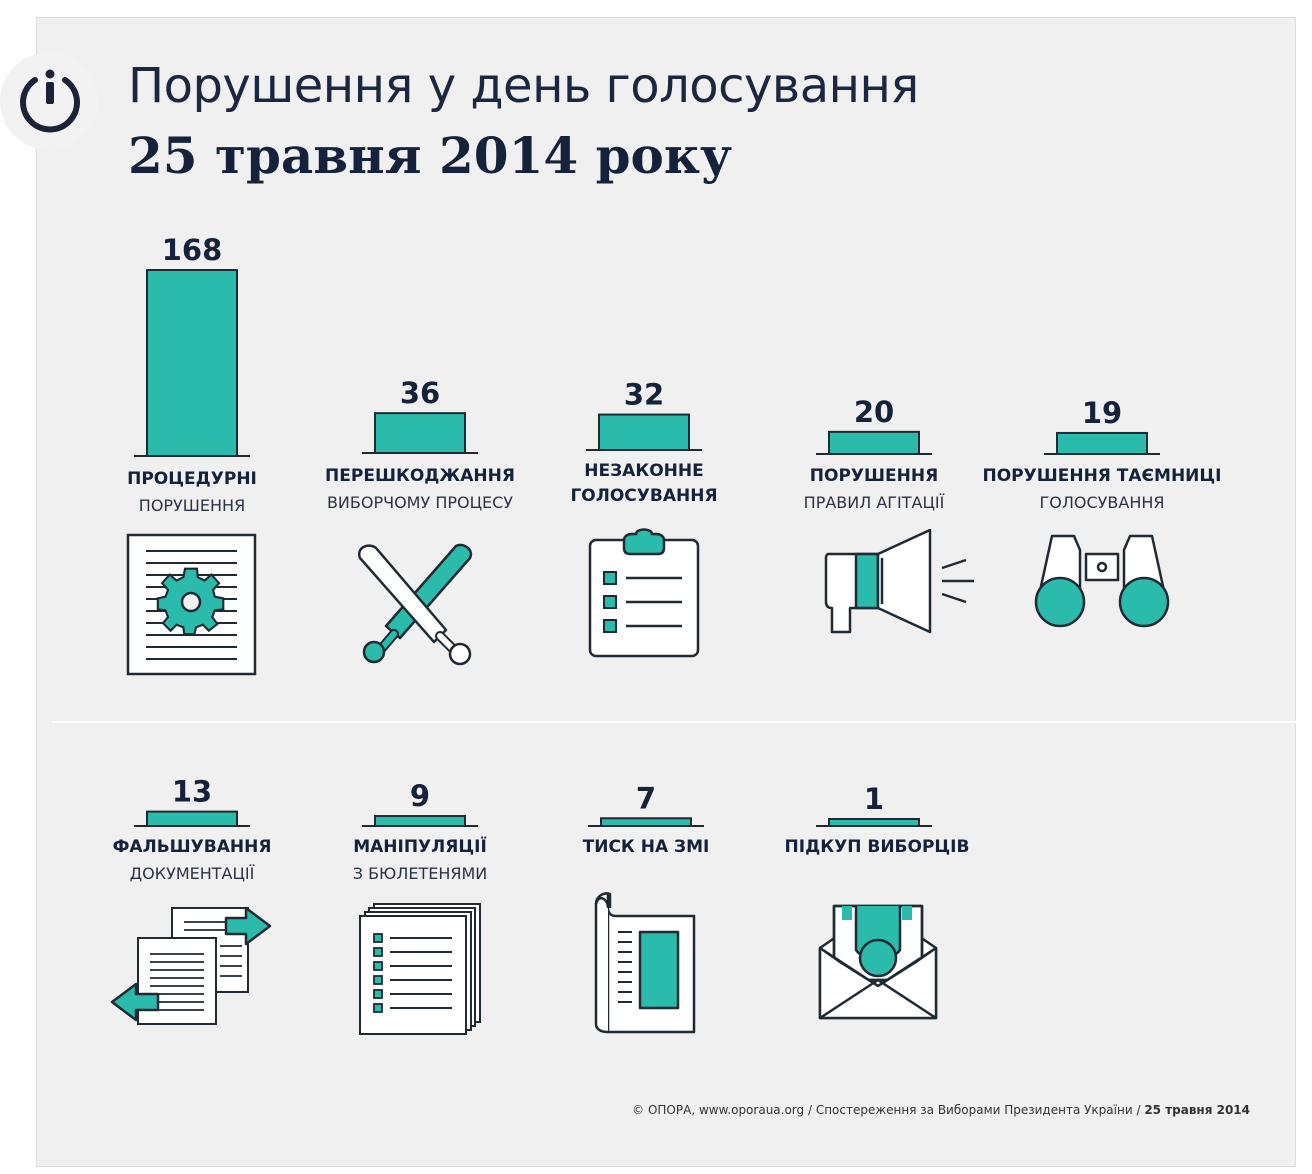  Describe the element at coordinates (874, 412) in the screenshot. I see `bar-value-label: 20` at that location.